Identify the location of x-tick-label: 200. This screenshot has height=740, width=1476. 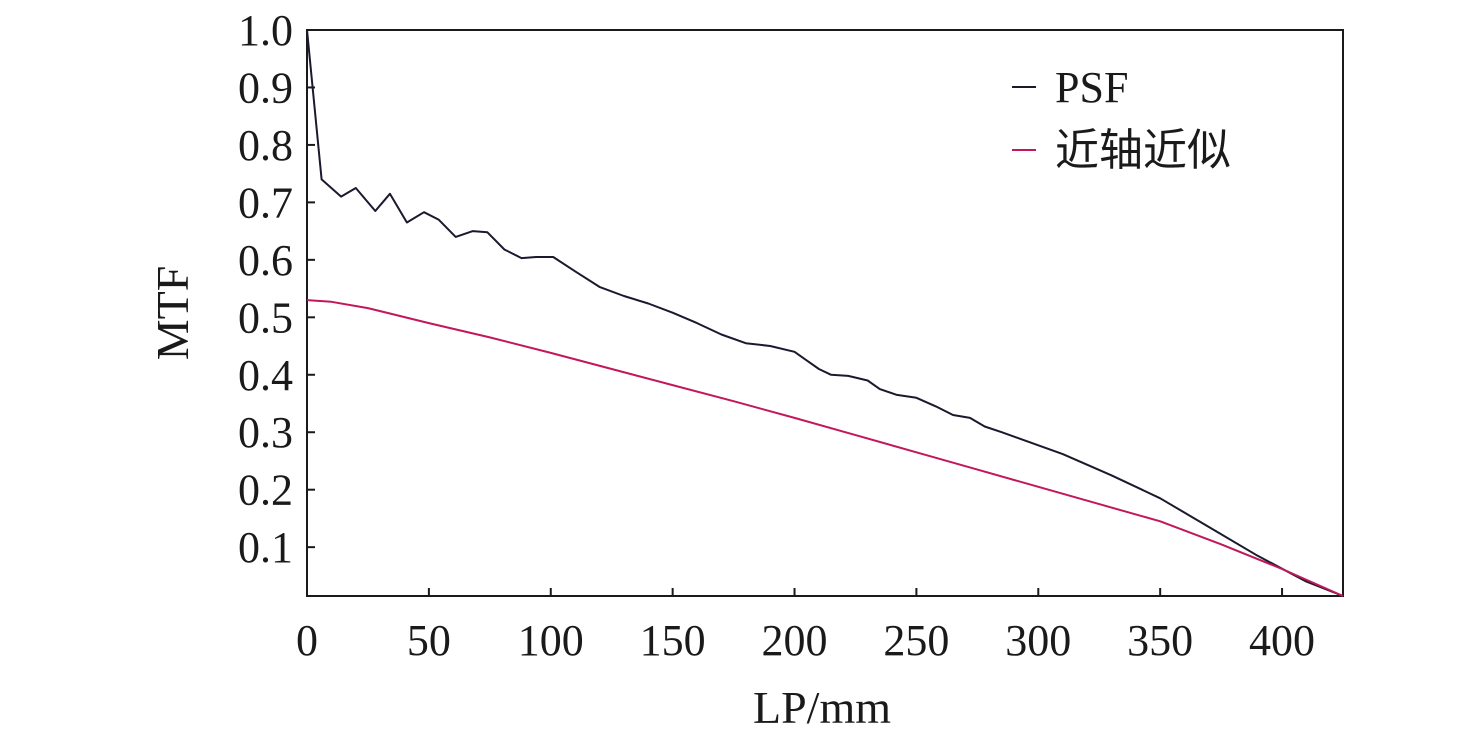
(795, 640).